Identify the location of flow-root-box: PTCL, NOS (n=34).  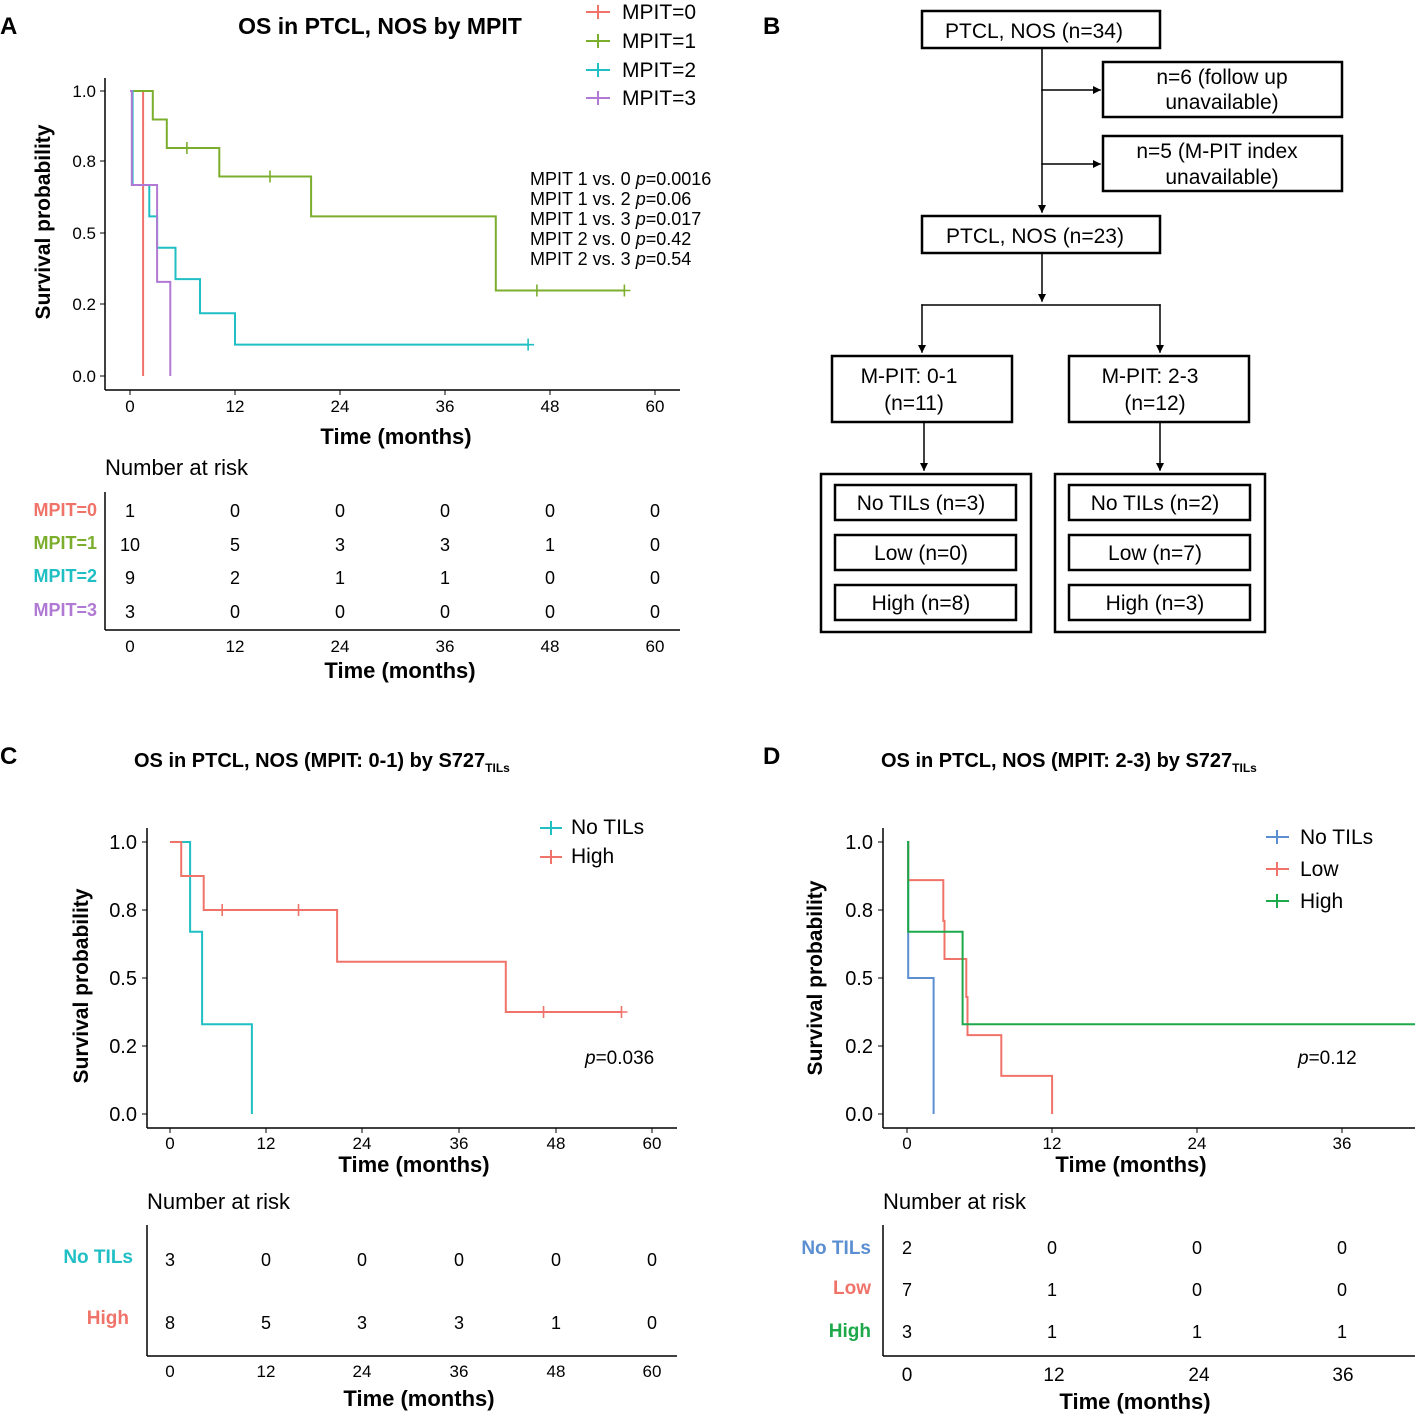
(1041, 29).